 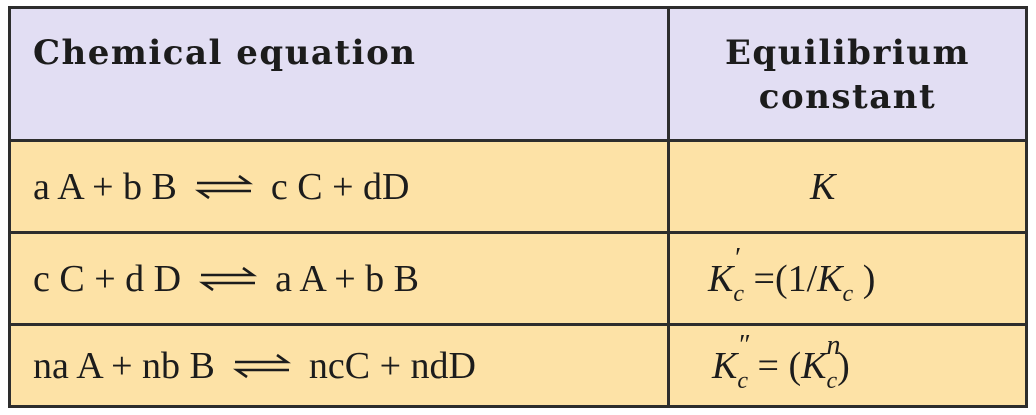 What do you see at coordinates (105, 186) in the screenshot?
I see `equation-left-side: a A + b B` at bounding box center [105, 186].